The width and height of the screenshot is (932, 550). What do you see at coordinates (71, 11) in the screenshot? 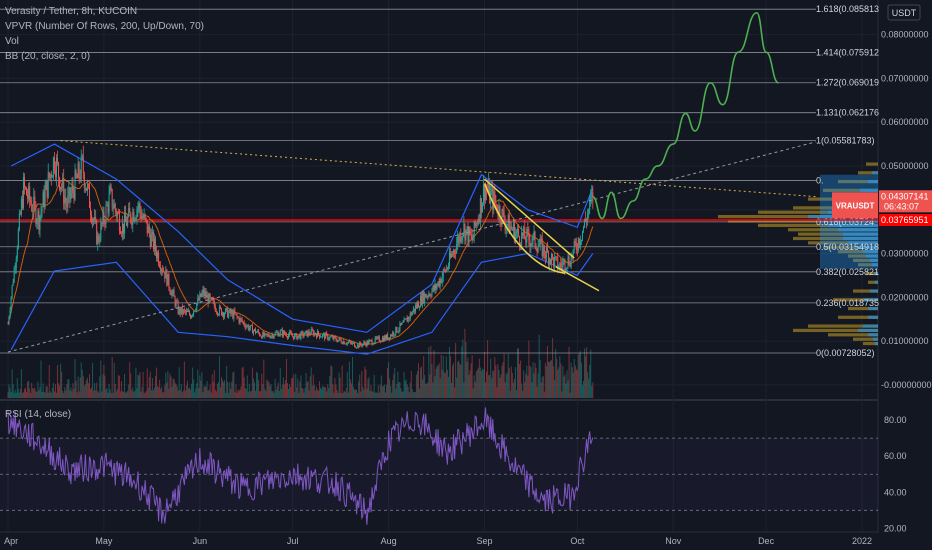
I see `symbol-title: Verasity / Tether, 8h, KUCOIN` at bounding box center [71, 11].